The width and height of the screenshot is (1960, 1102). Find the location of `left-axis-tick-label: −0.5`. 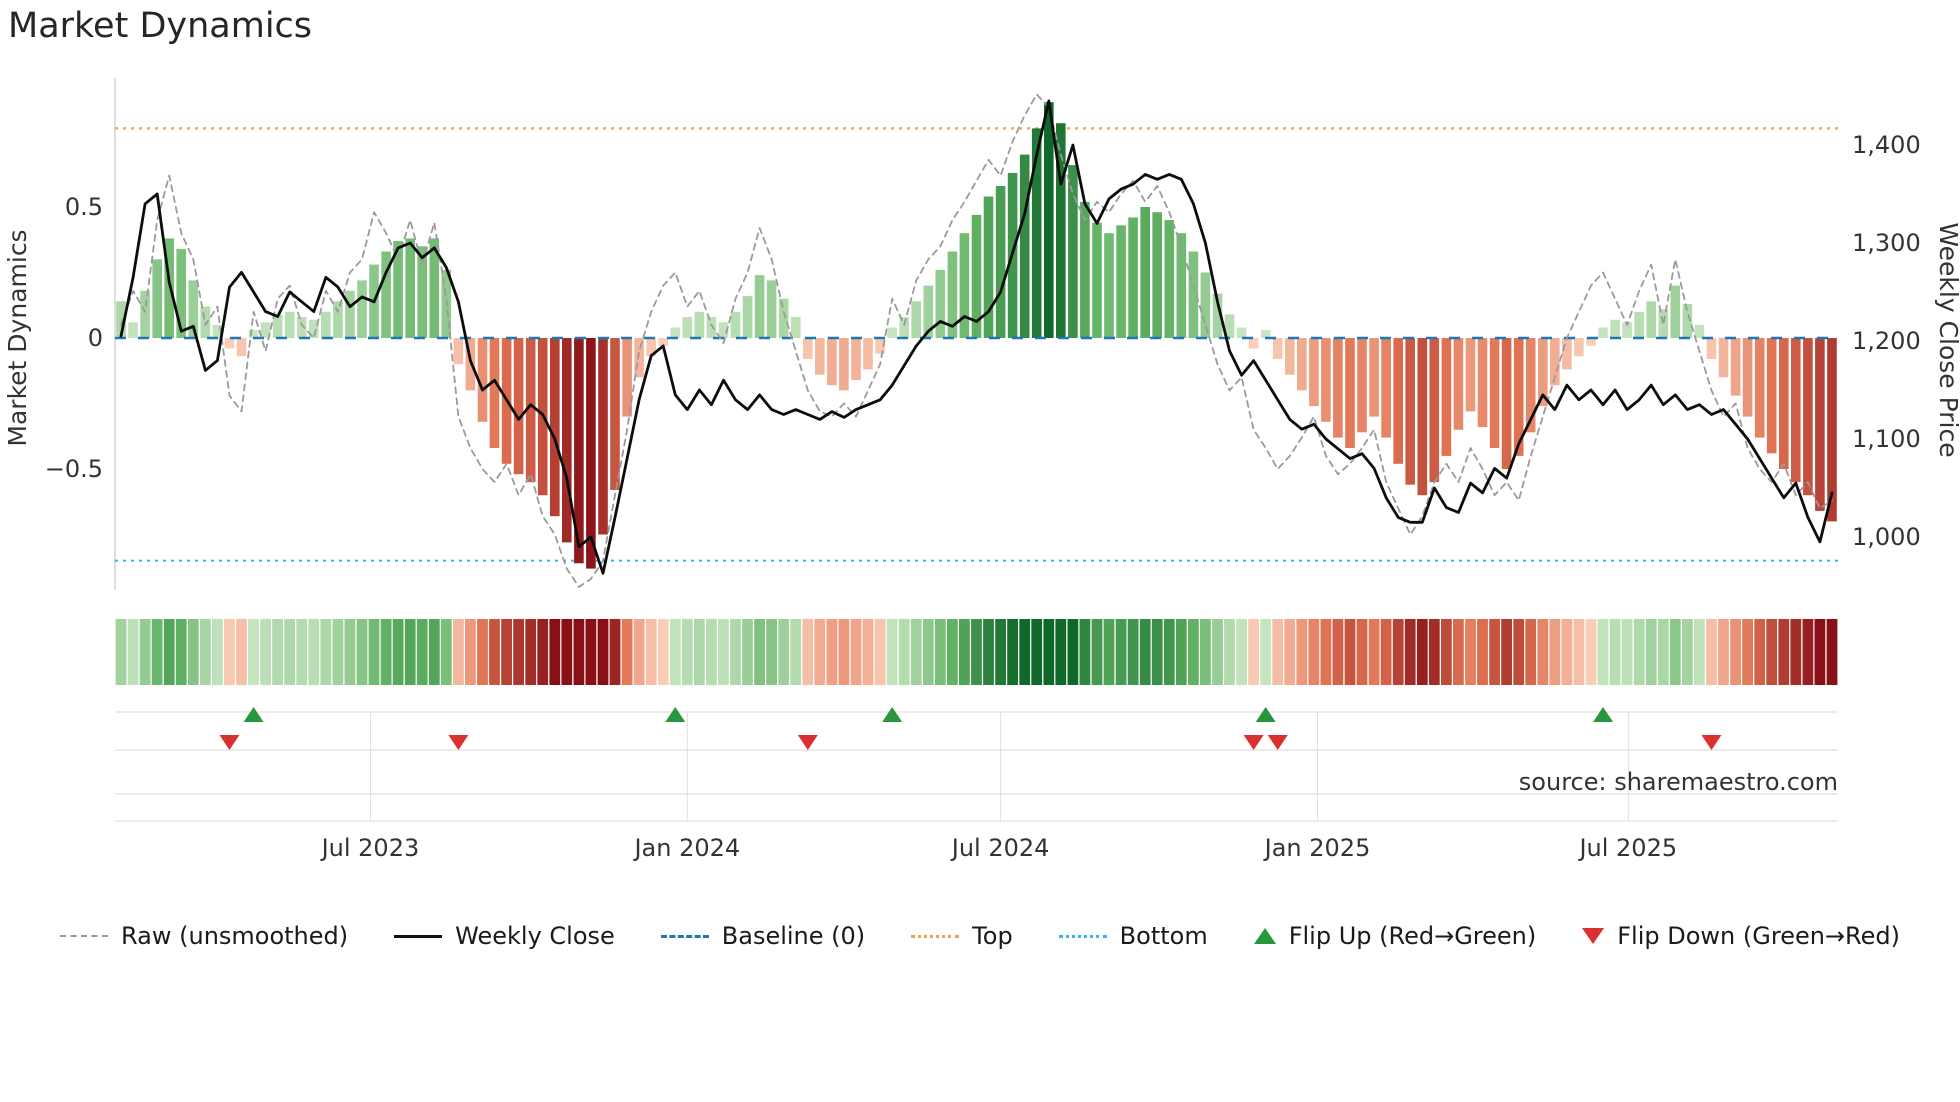

left-axis-tick-label: −0.5 is located at coordinates (74, 469).